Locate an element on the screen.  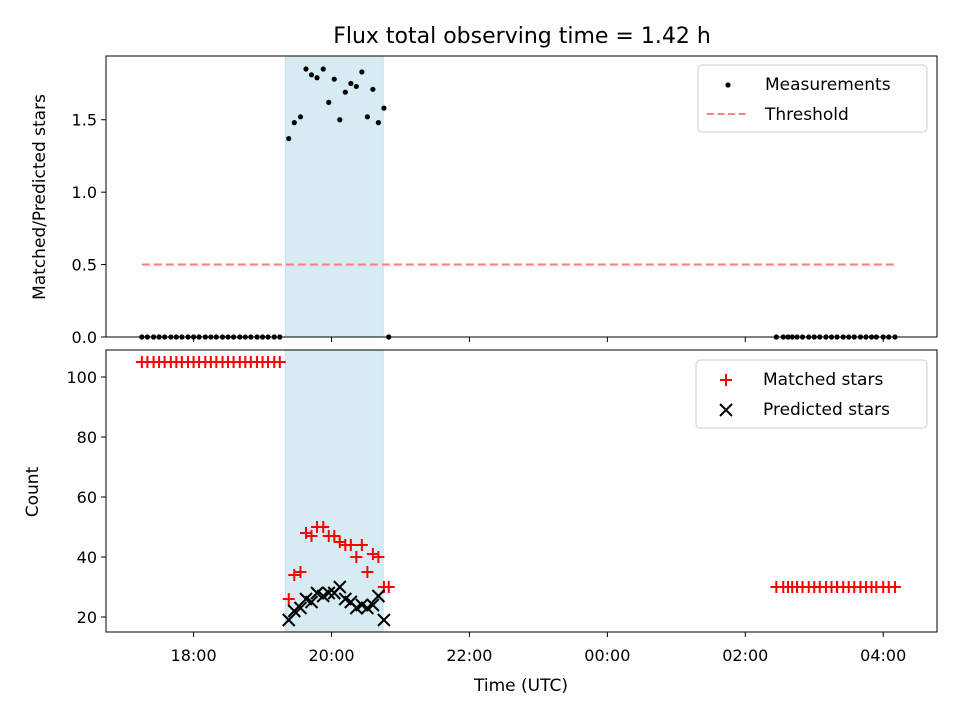
y-tick-label: 0.0 is located at coordinates (84, 337).